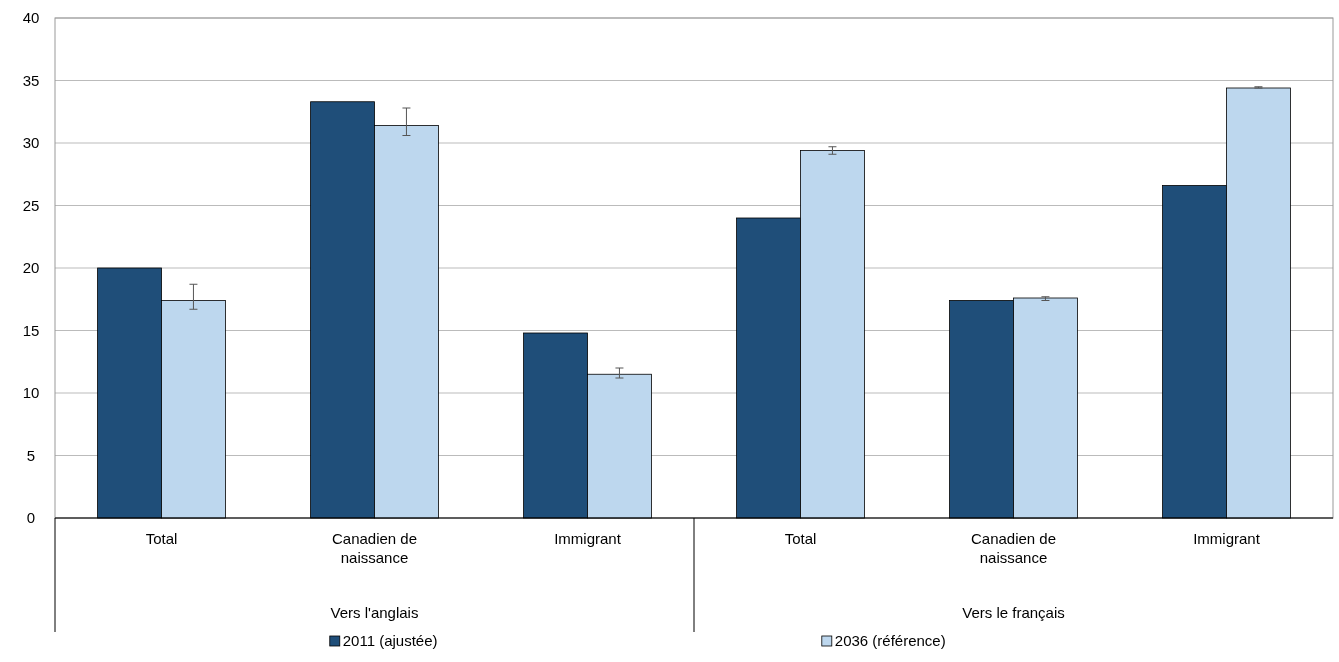  What do you see at coordinates (31, 18) in the screenshot?
I see `y-tick-label: 40` at bounding box center [31, 18].